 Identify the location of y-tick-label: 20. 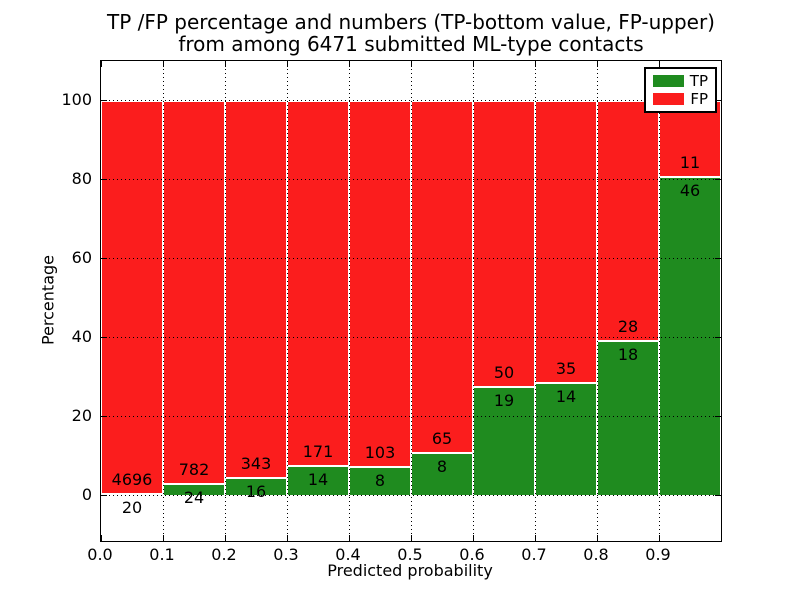
(81, 415).